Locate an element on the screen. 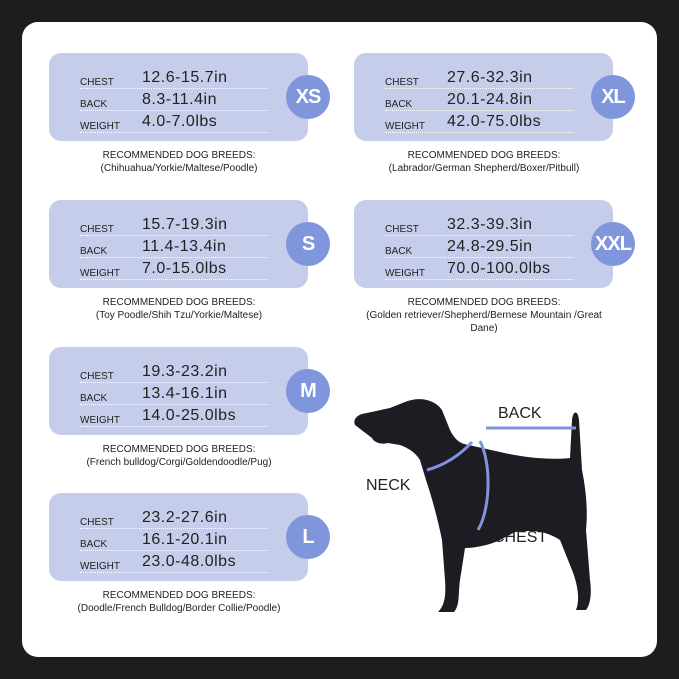 This screenshot has width=679, height=679. chest-row: CHEST 15.7-19.3in is located at coordinates (174, 226).